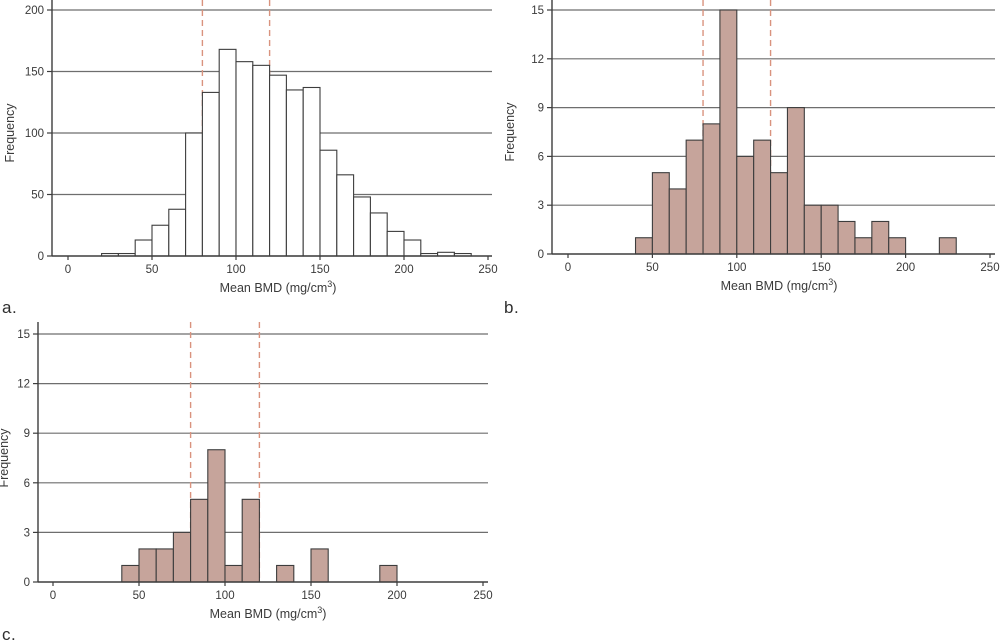 The width and height of the screenshot is (1000, 643). I want to click on y-tick-label: 50, so click(37, 196).